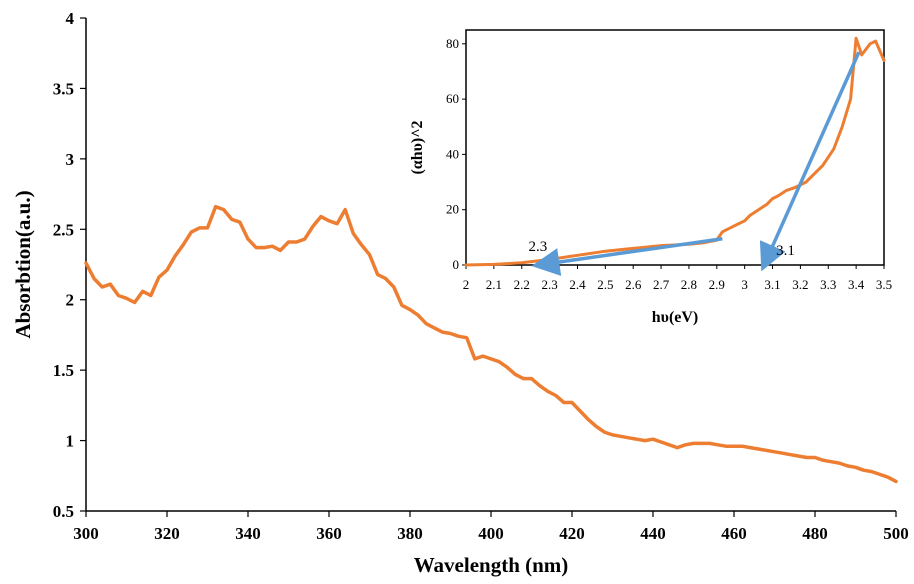 This screenshot has height=584, width=914. I want to click on main-y-tick-label: 3.5, so click(63, 88).